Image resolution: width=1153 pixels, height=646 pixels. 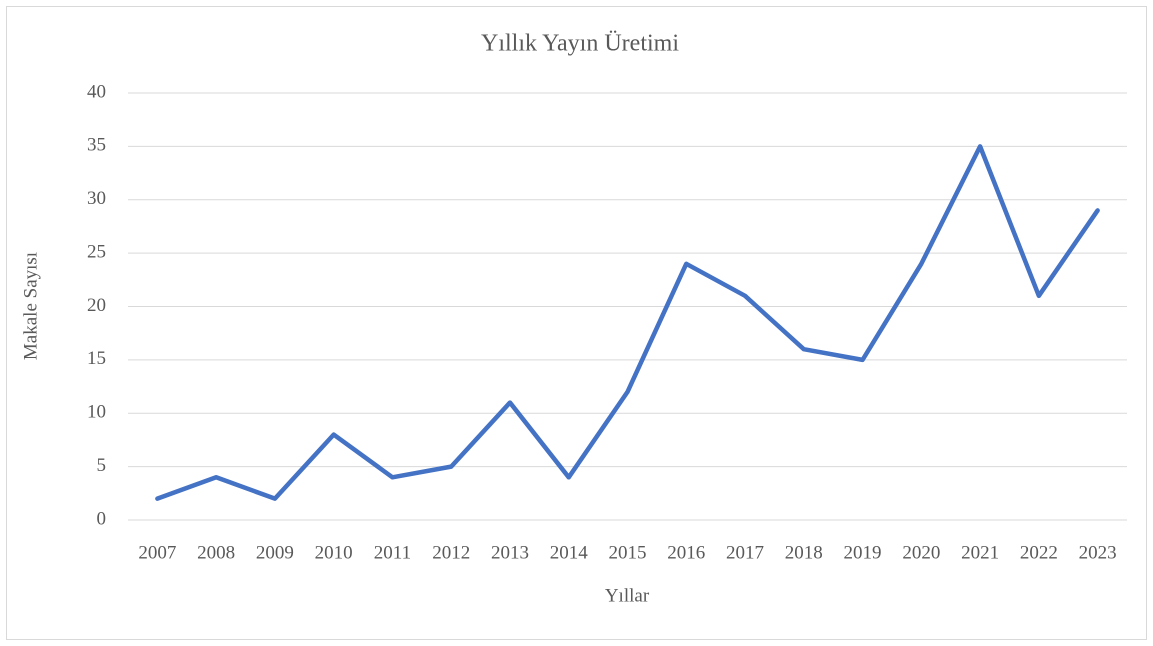 I want to click on x-tick-label: 2008, so click(x=216, y=552).